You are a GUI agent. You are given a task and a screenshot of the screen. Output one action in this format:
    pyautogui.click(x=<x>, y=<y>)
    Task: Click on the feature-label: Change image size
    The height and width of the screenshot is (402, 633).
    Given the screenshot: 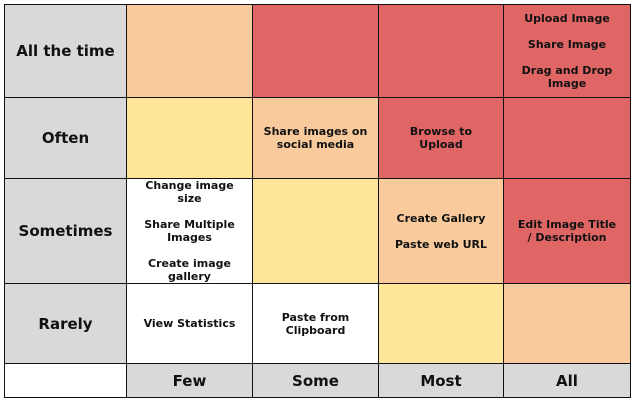 What is the action you would take?
    pyautogui.click(x=189, y=192)
    